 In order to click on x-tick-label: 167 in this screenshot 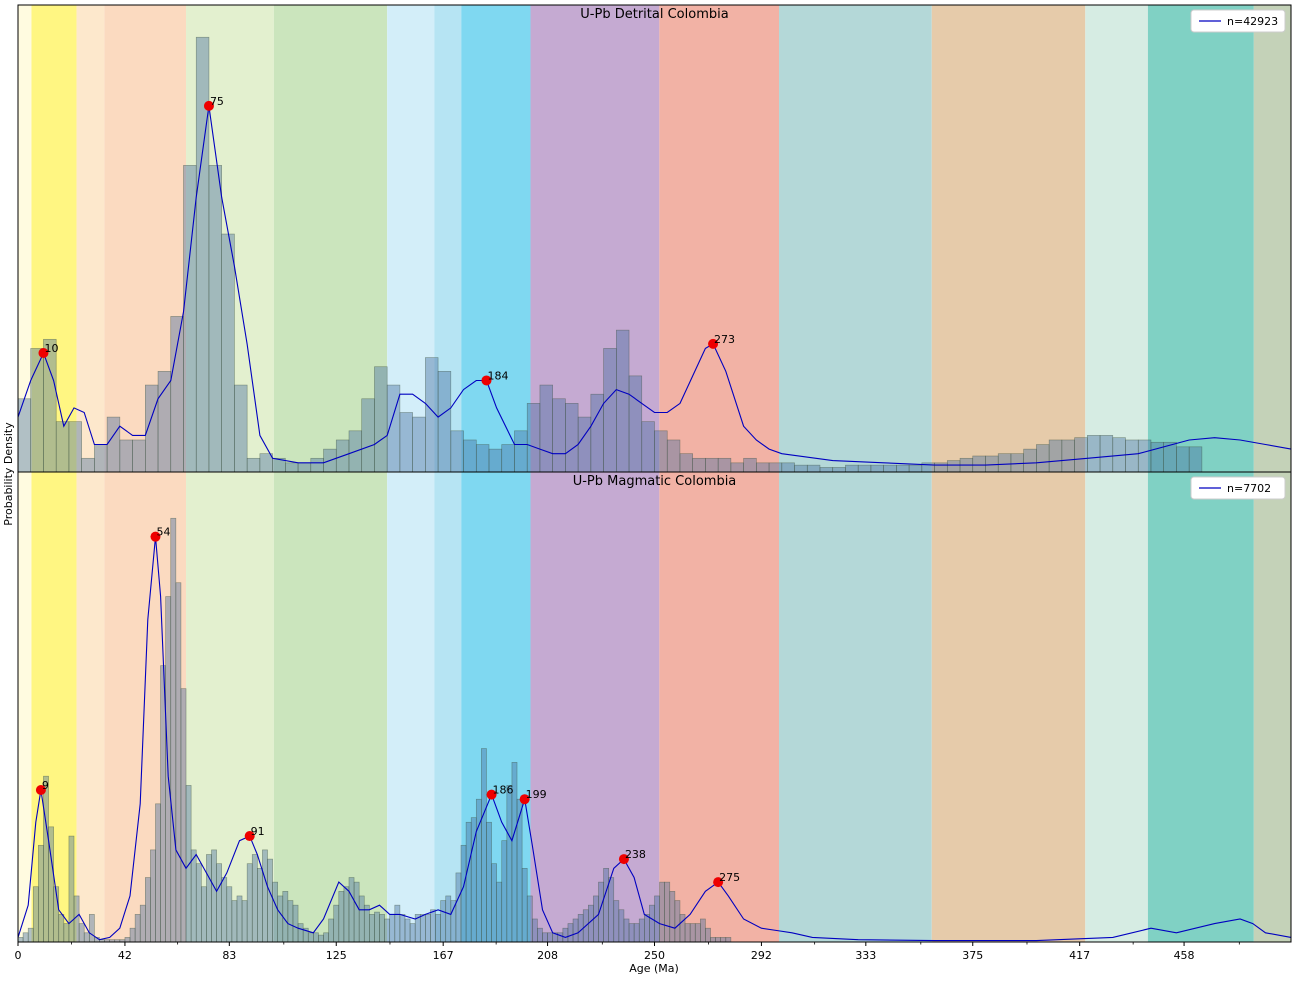, I will do `click(443, 955)`.